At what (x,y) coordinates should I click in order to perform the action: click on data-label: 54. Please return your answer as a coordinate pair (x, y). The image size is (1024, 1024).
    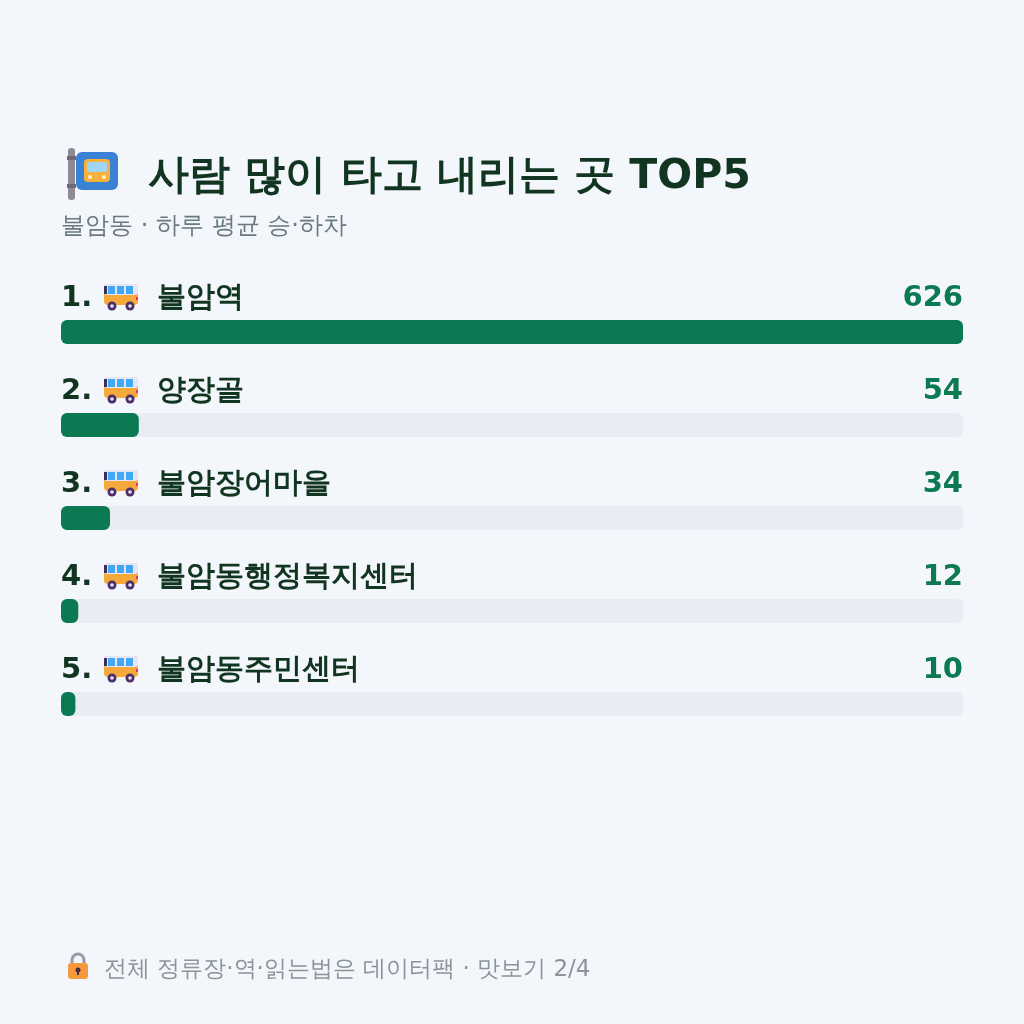
    Looking at the image, I should click on (942, 389).